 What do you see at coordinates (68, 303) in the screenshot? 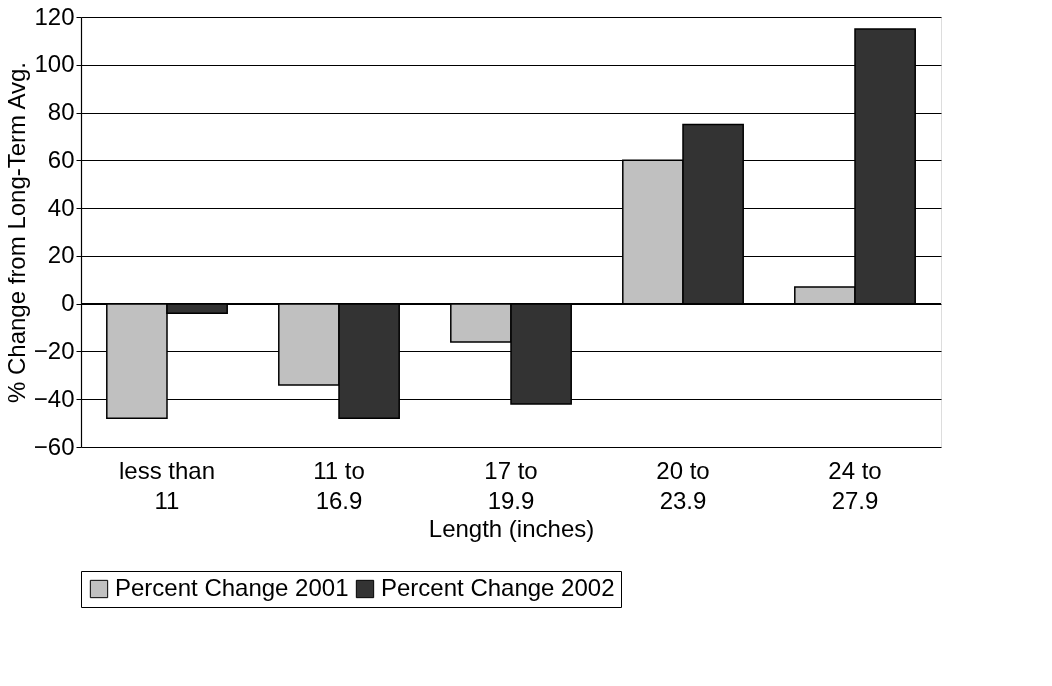
I see `y-tick-label: 0` at bounding box center [68, 303].